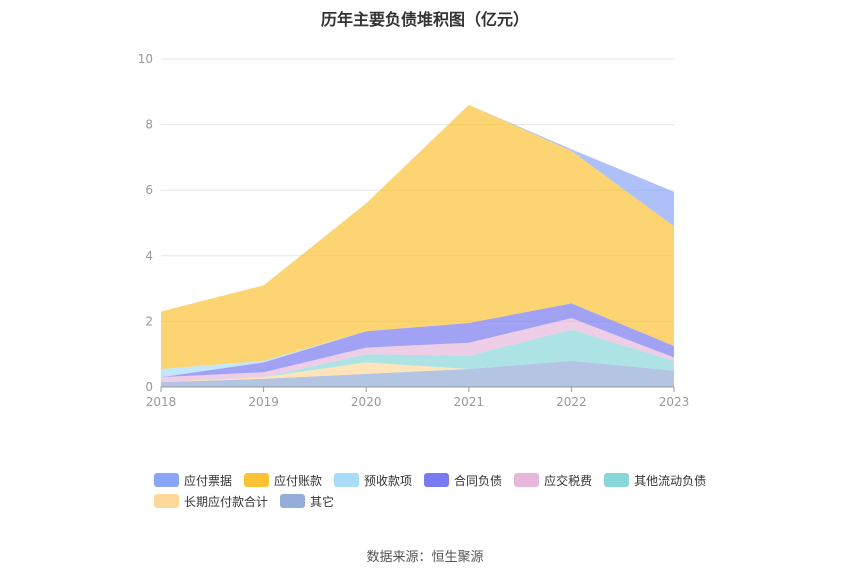 The image size is (850, 575). What do you see at coordinates (149, 125) in the screenshot?
I see `y-tick-label: 8` at bounding box center [149, 125].